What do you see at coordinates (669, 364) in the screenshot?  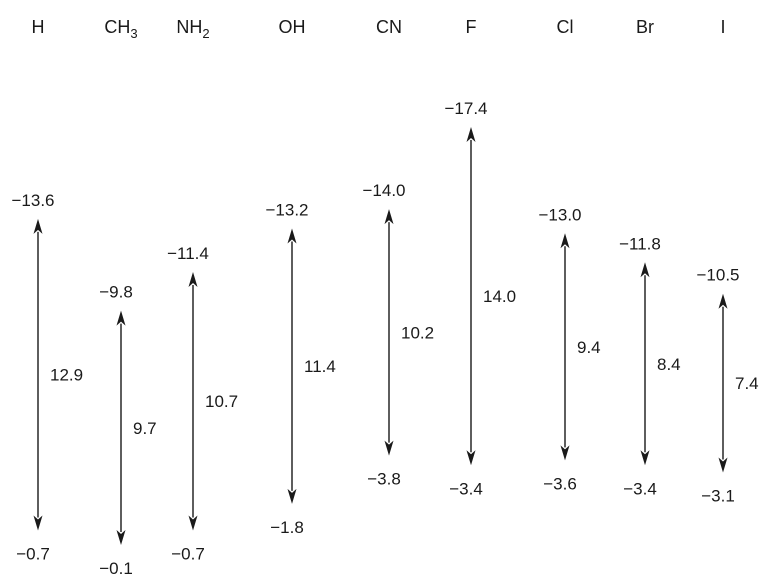 I see `difference-label: 8.4` at bounding box center [669, 364].